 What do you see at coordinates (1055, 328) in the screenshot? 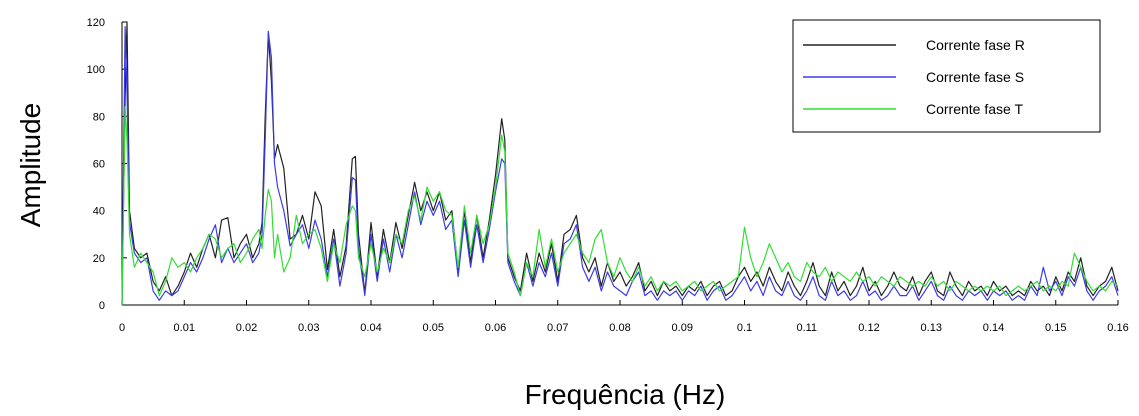
I see `x-tick-label: 0.15` at bounding box center [1055, 328].